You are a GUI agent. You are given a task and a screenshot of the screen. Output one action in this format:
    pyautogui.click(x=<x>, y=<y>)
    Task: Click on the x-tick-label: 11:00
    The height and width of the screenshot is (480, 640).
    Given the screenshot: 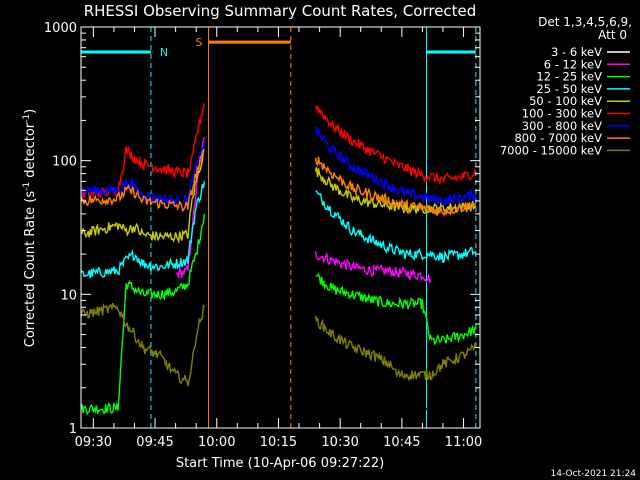 What is the action you would take?
    pyautogui.click(x=463, y=442)
    